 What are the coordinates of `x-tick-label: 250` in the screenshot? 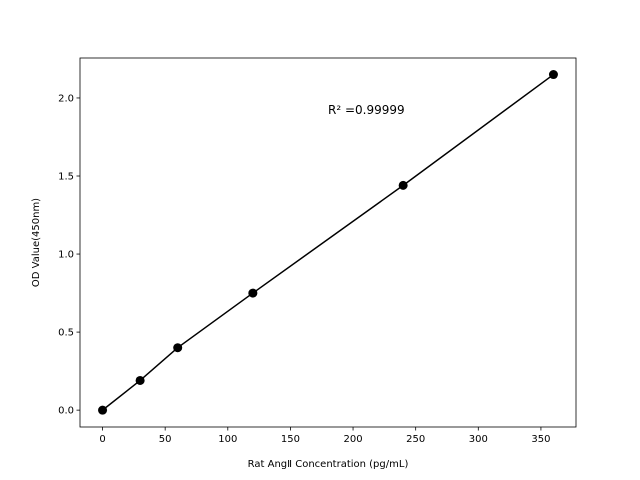 It's located at (415, 439).